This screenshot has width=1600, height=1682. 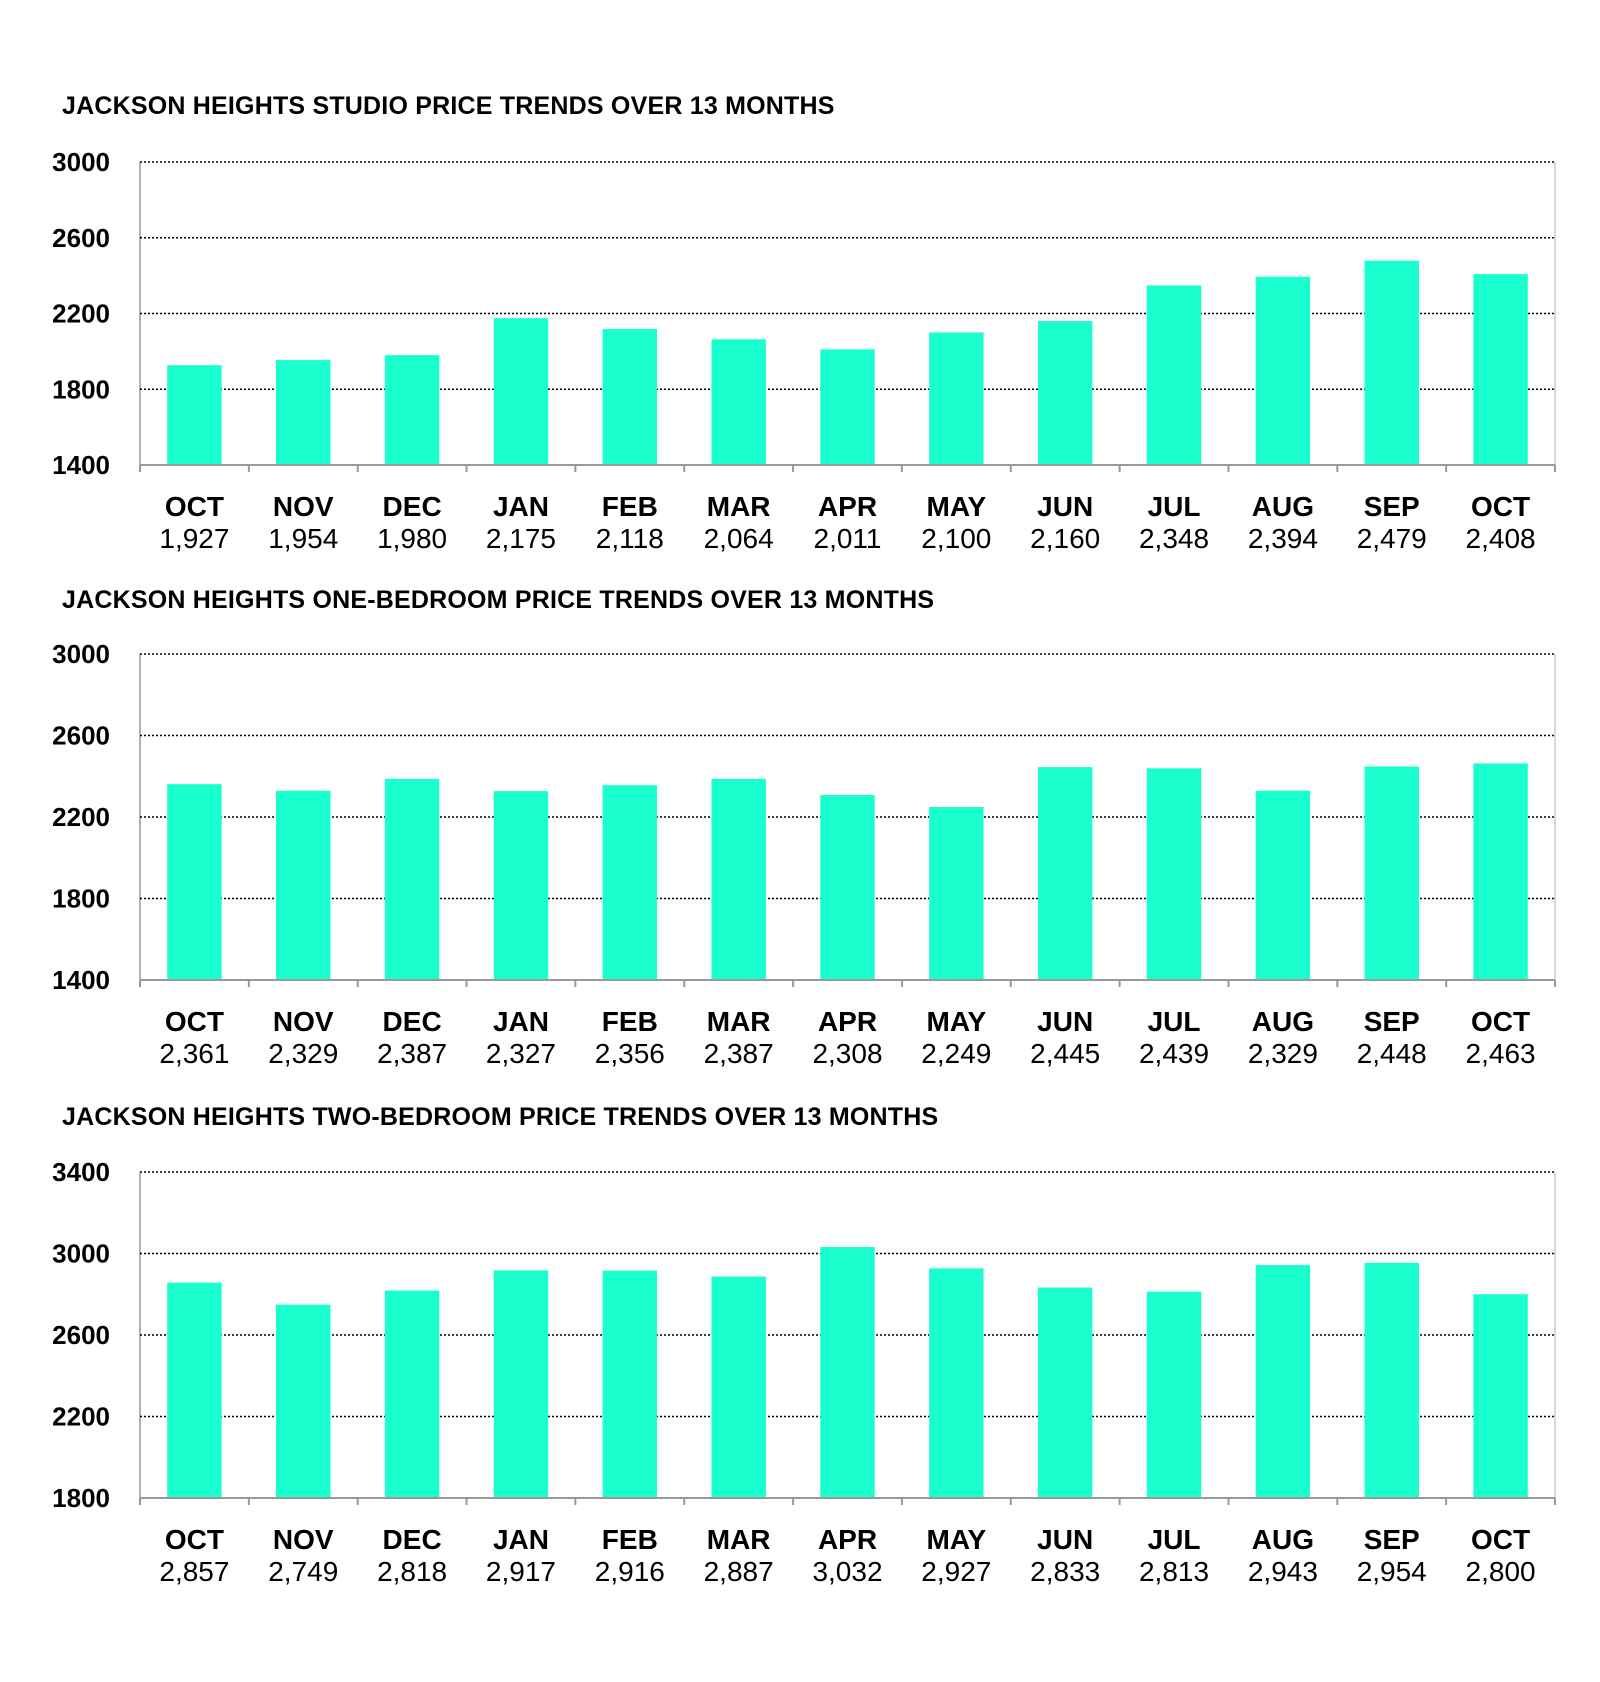 I want to click on x-value-label: 2,175, so click(x=521, y=538).